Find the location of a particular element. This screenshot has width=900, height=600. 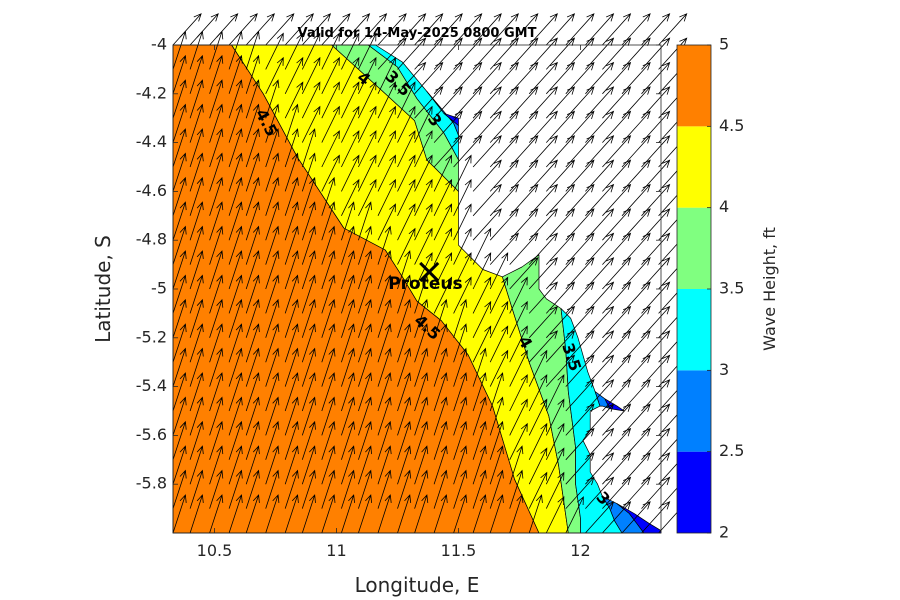

y-tick-label-1: -4.2 is located at coordinates (151, 92).